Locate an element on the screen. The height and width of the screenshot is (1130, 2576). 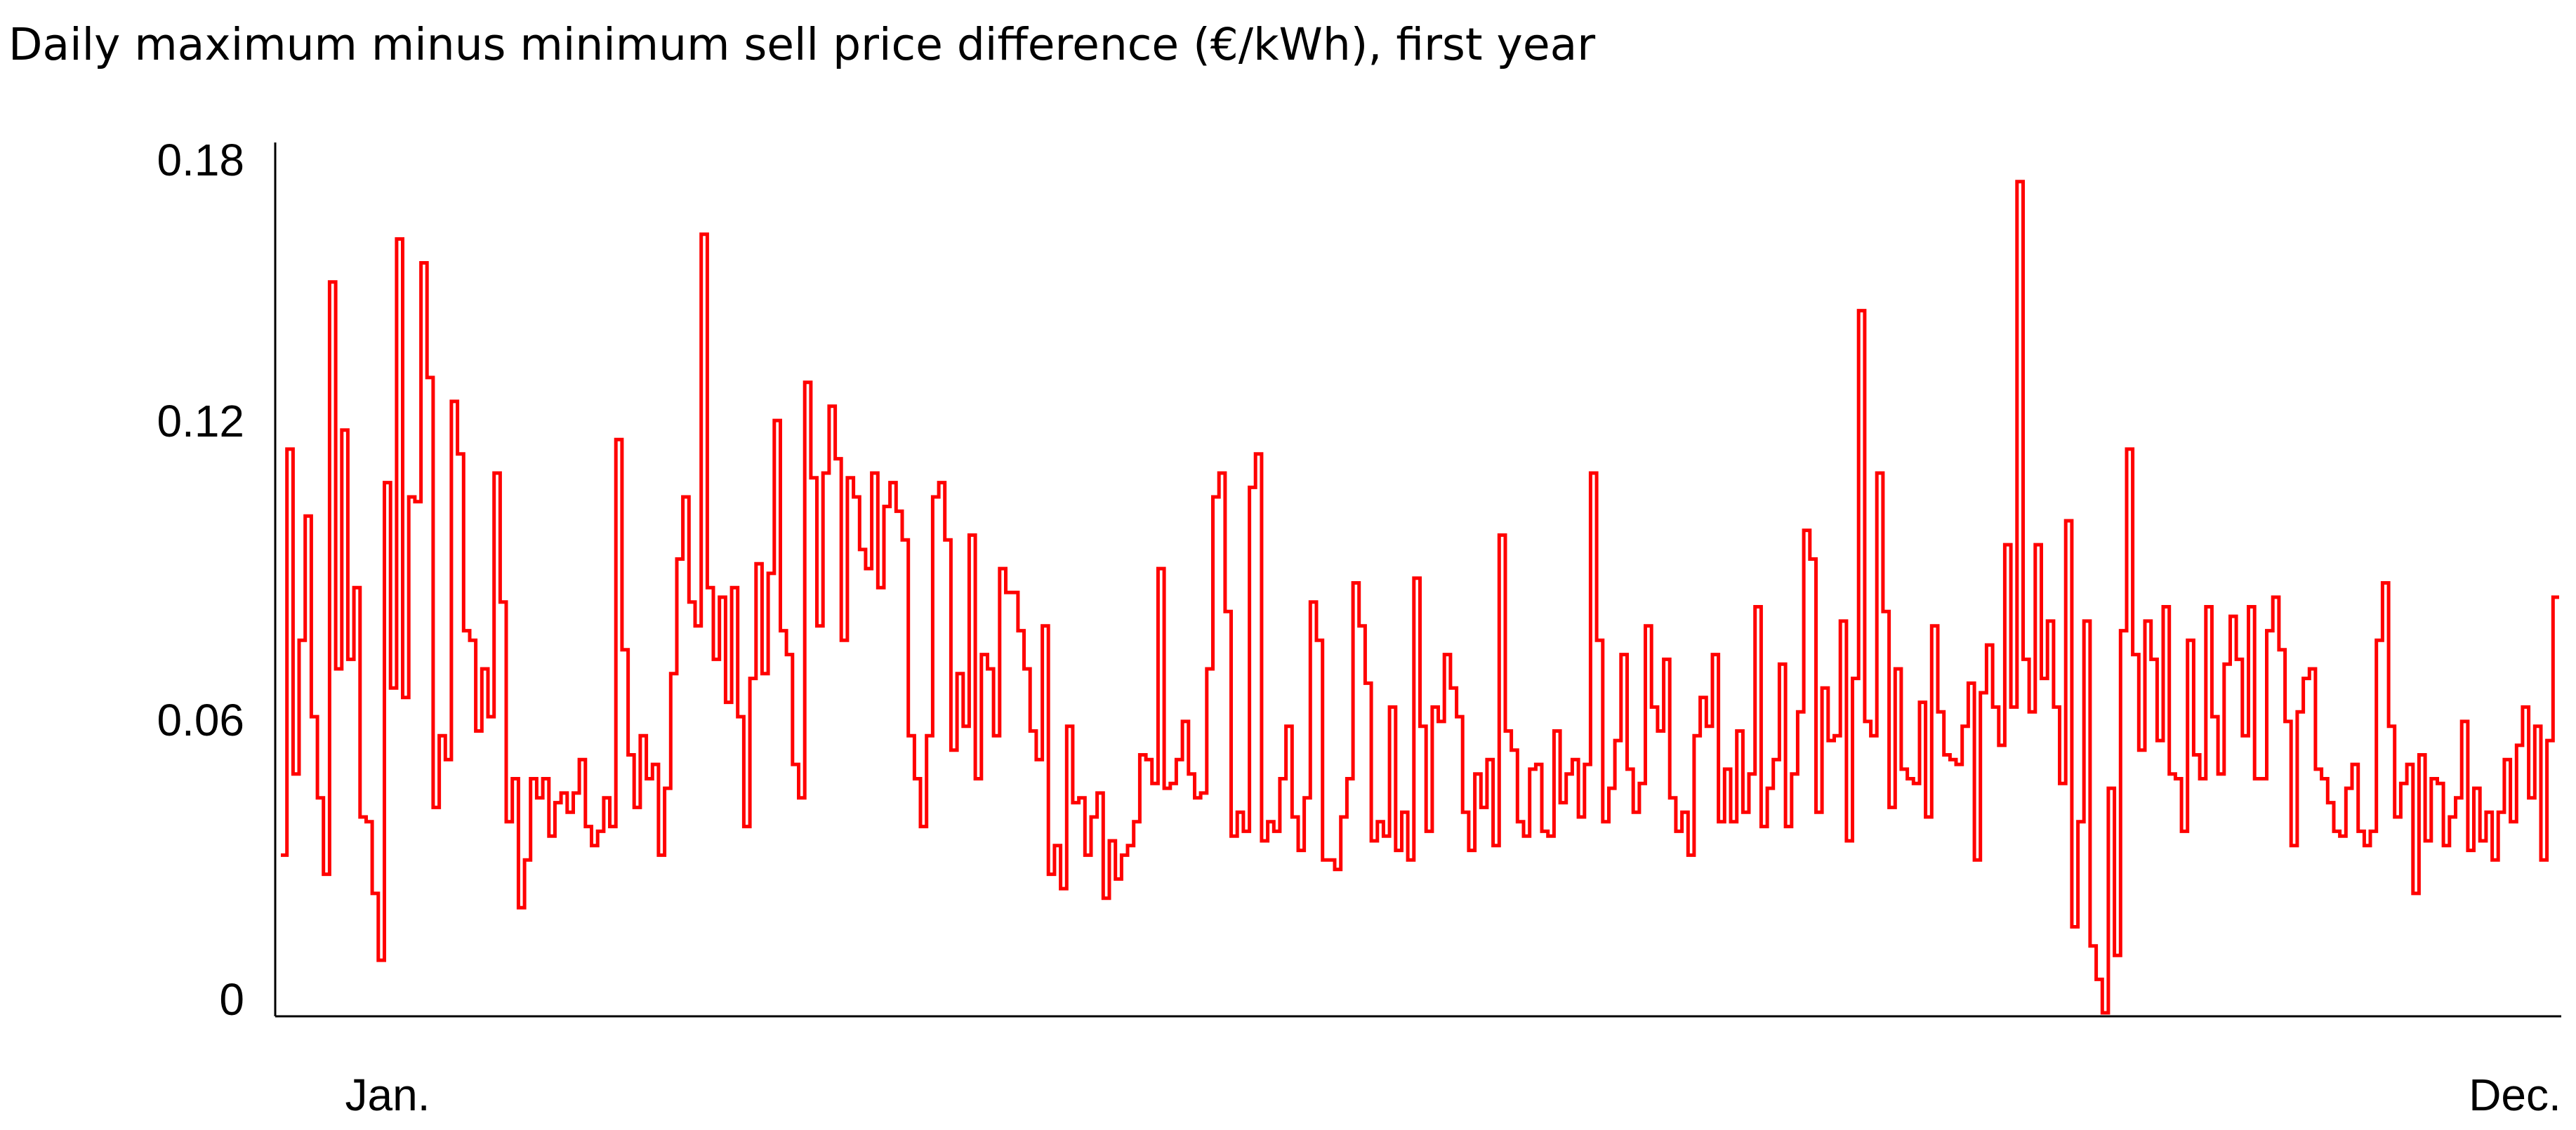
y-tick-label-0.12: 0.12 is located at coordinates (200, 421).